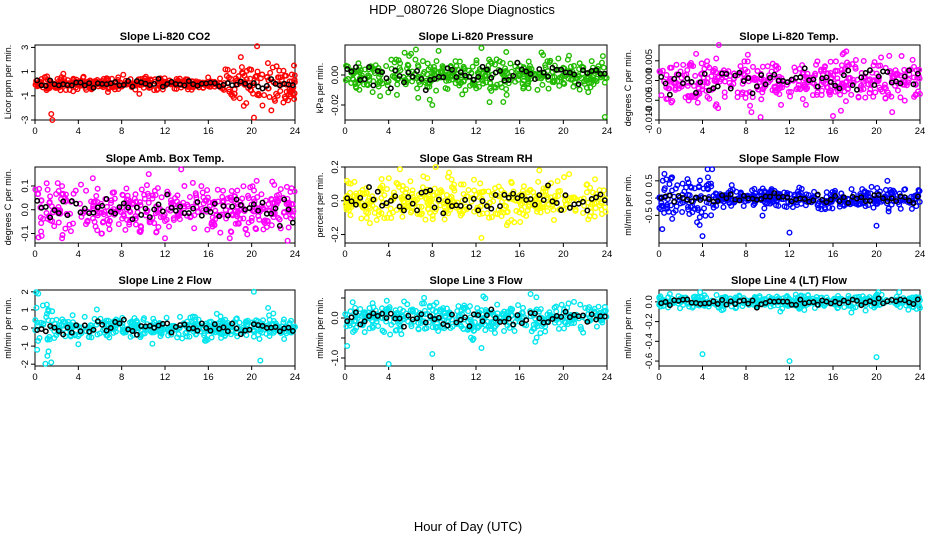 This screenshot has height=540, width=936. What do you see at coordinates (468, 526) in the screenshot?
I see `x-axis-label: Hour of Day (UTC)` at bounding box center [468, 526].